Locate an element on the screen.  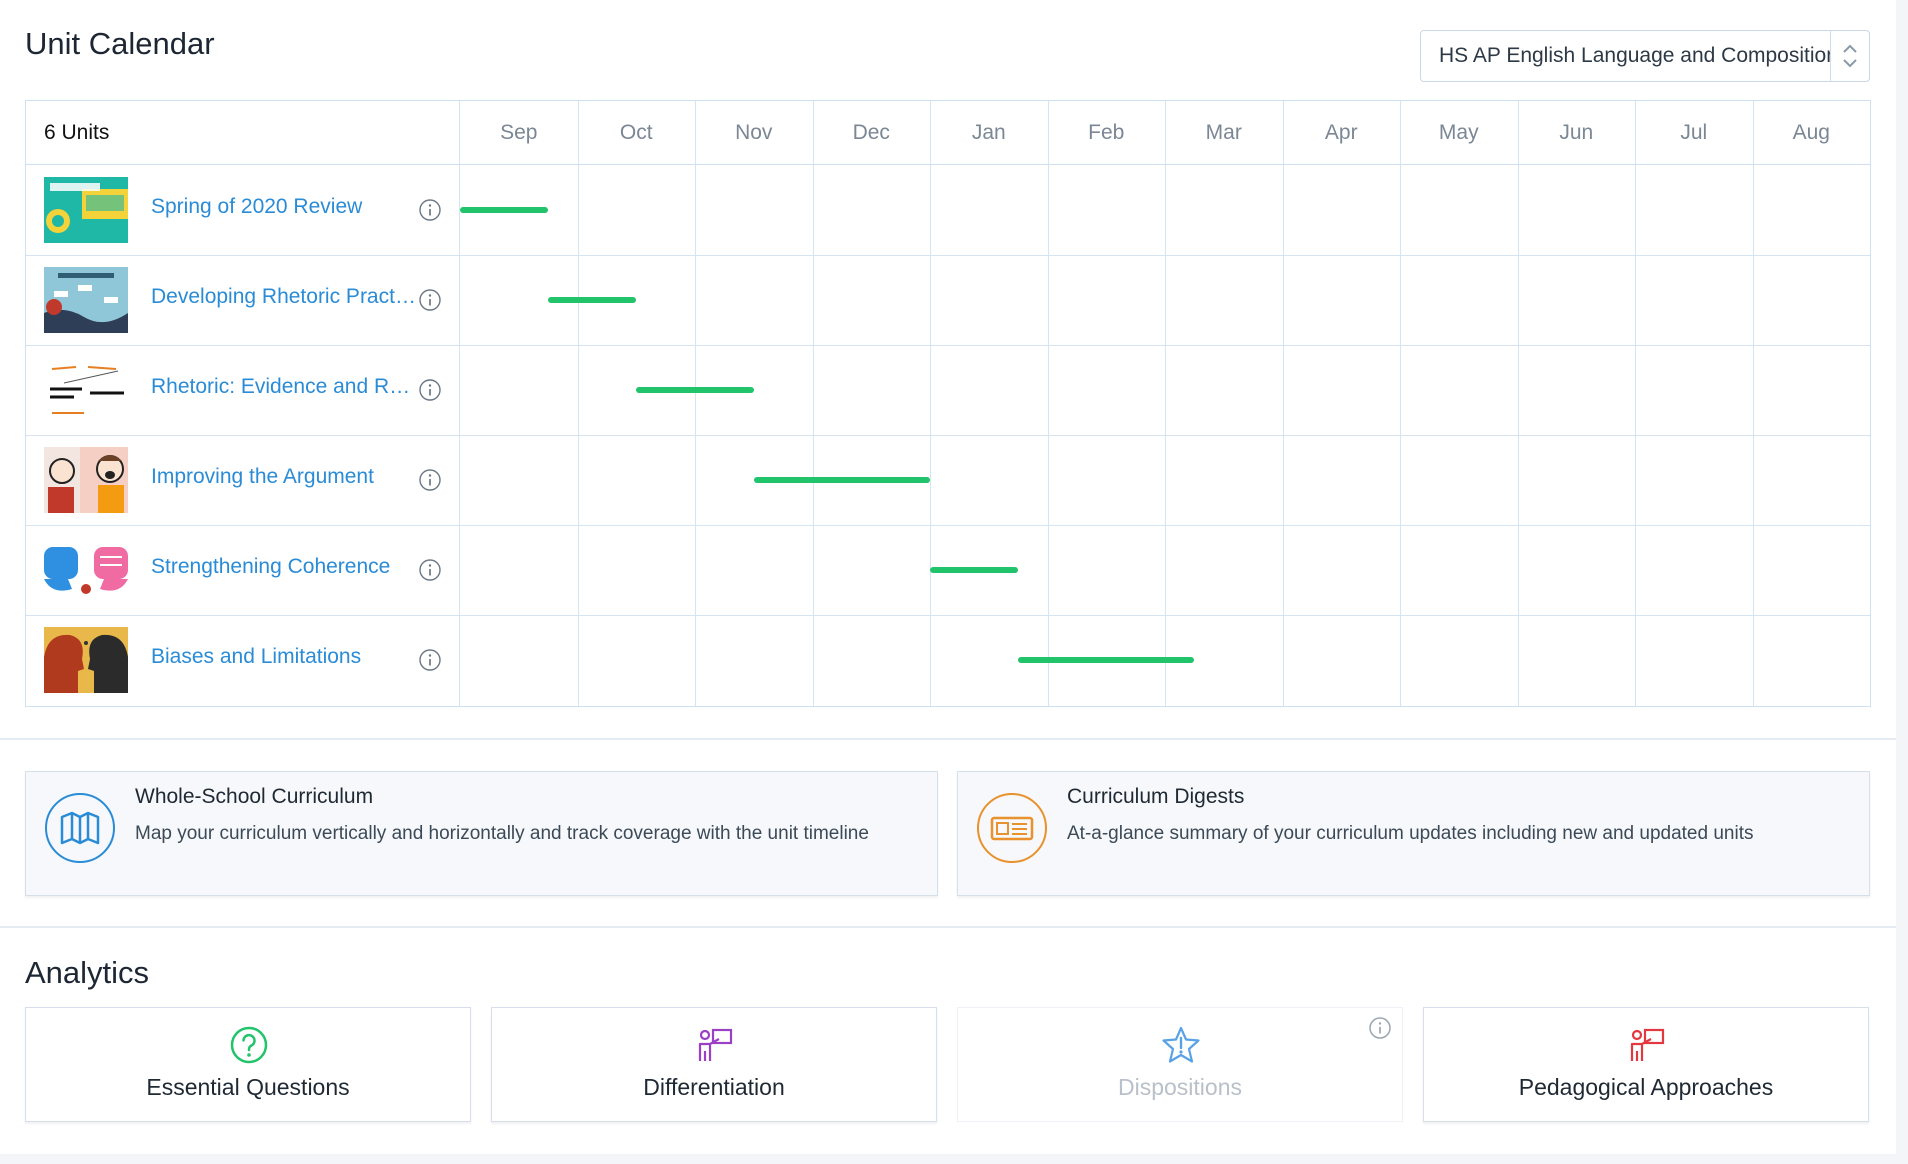
unit-title-link: Biases and Limitations is located at coordinates (256, 656).